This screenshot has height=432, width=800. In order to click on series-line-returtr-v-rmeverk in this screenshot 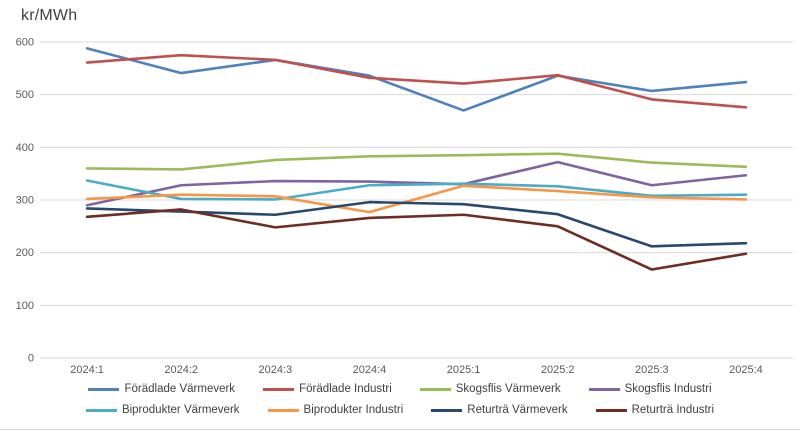, I will do `click(416, 224)`.